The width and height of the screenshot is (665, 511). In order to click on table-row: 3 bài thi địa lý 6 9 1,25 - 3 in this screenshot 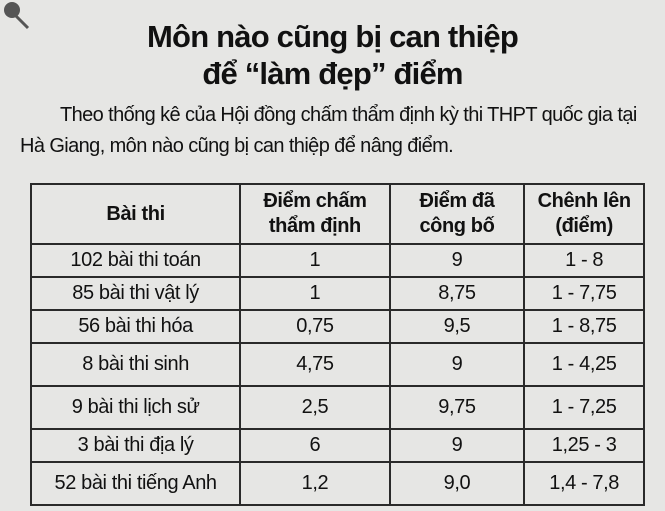, I will do `click(337, 445)`.